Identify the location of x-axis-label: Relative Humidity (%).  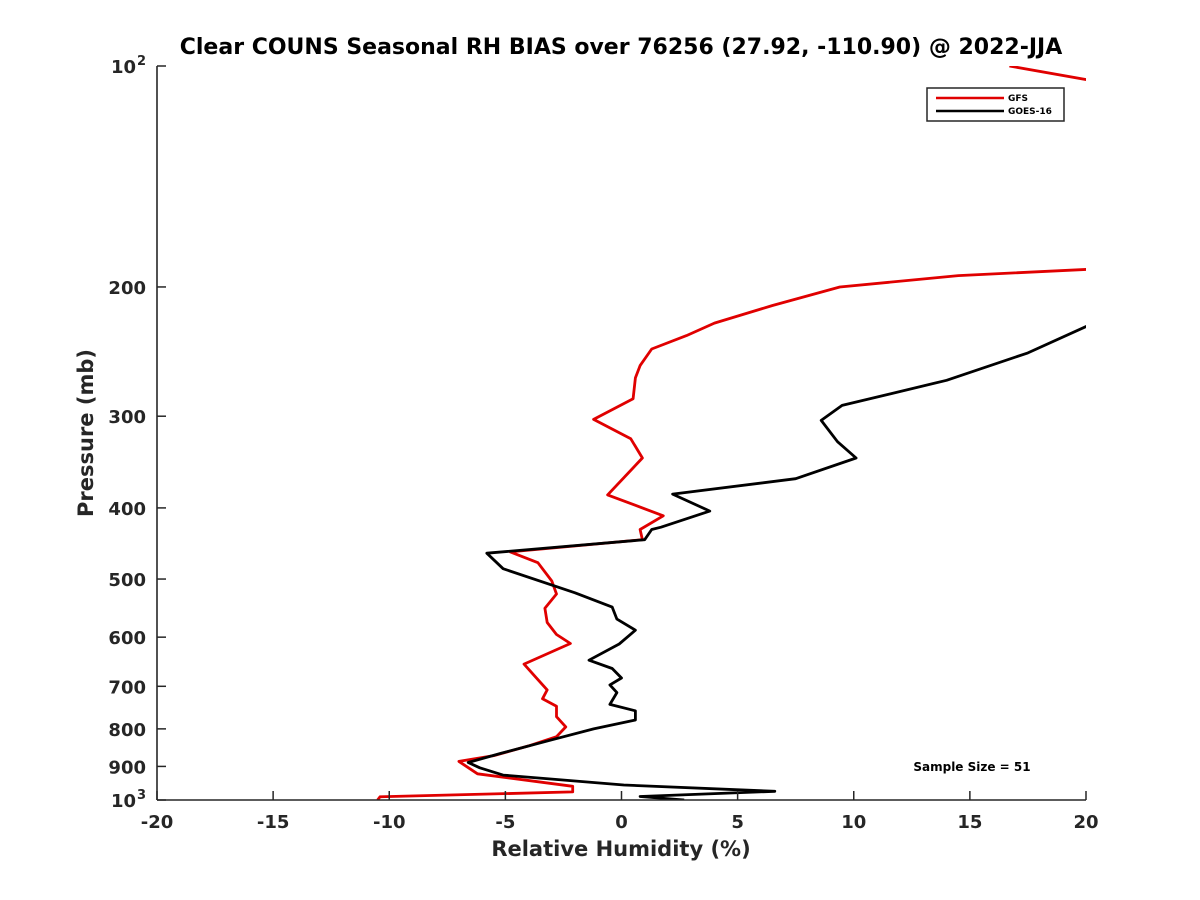
(620, 849).